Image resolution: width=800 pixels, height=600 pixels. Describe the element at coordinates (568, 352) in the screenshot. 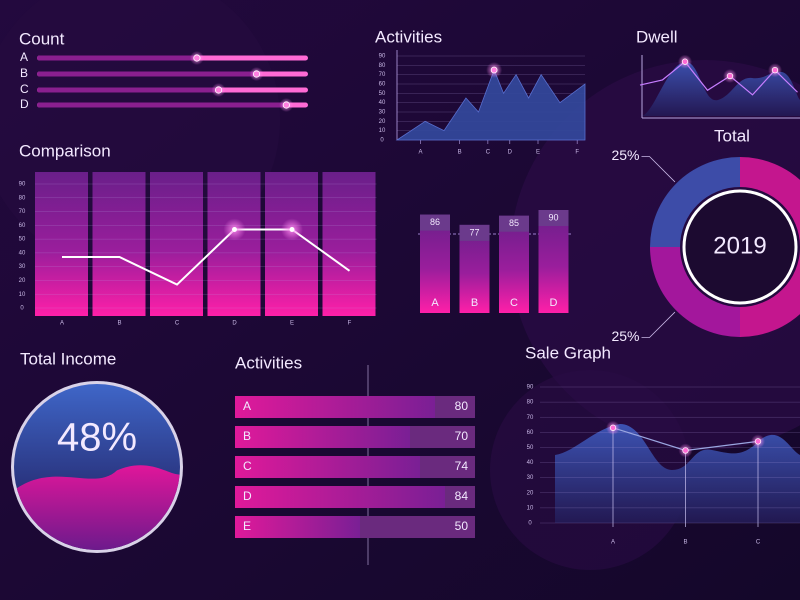

I see `chart-title: Sale Graph` at that location.